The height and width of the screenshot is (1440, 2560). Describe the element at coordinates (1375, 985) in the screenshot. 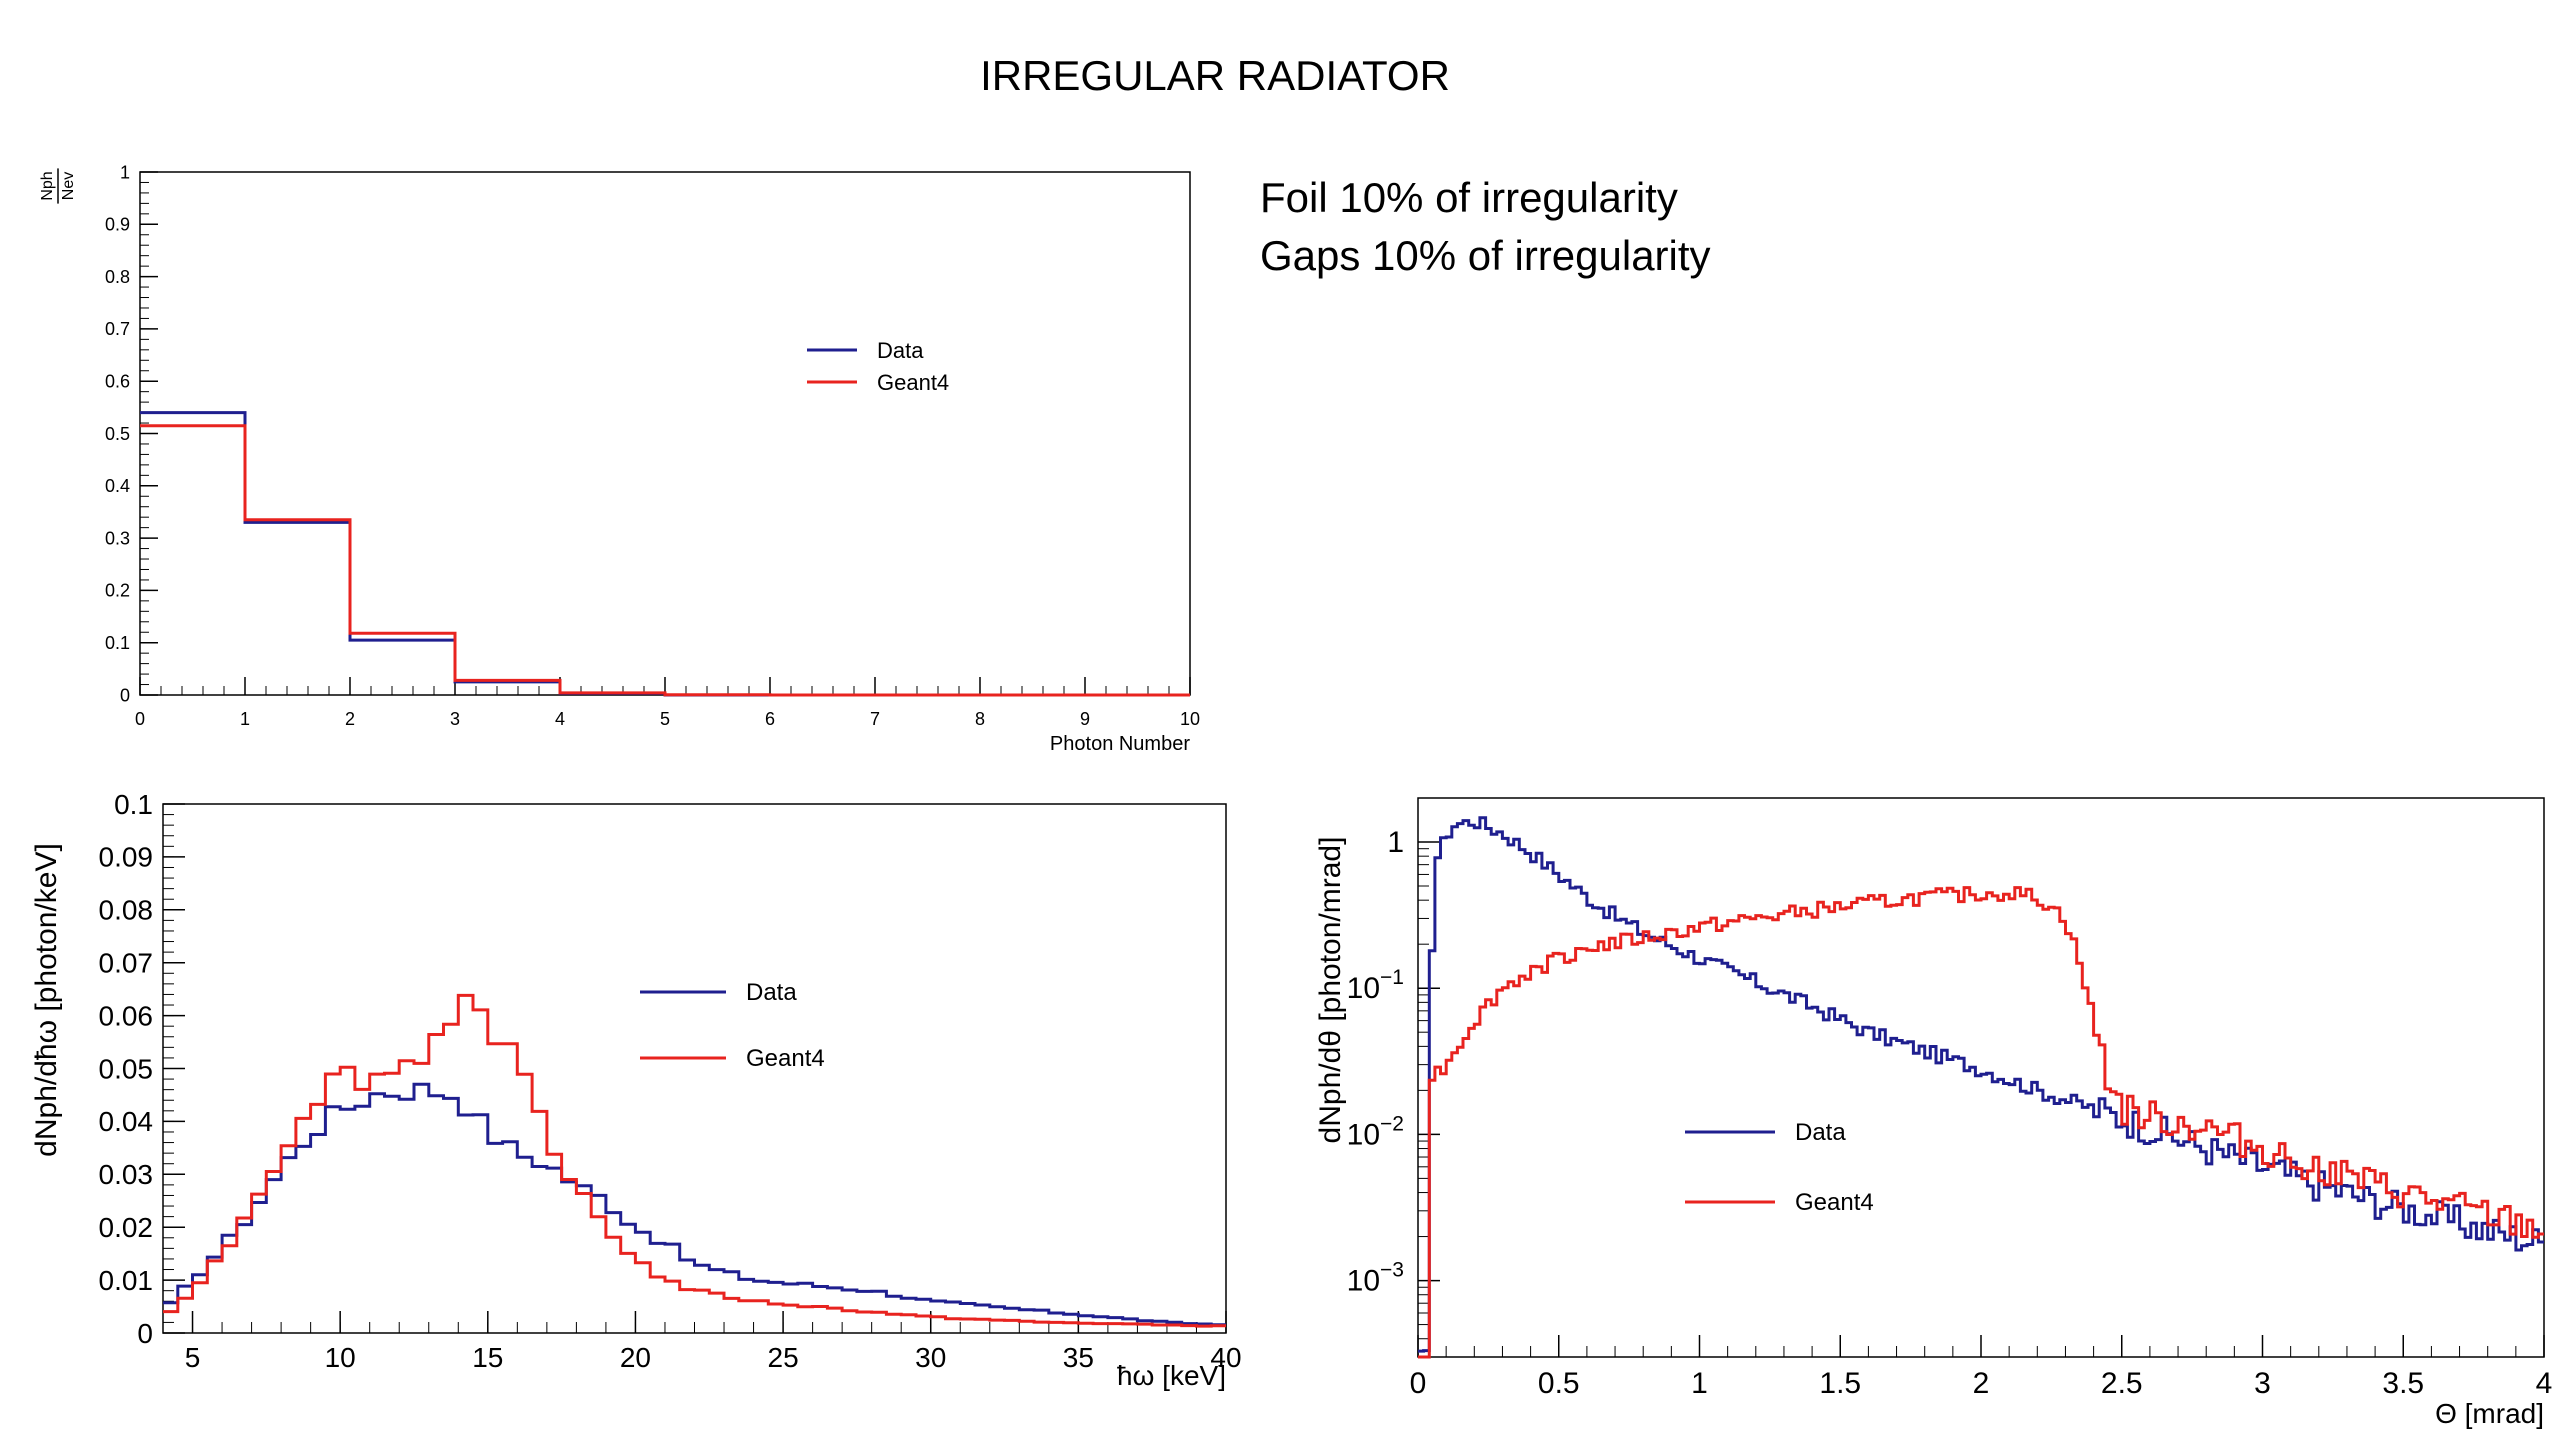

I see `y-tick-label: 10⁻¹` at that location.